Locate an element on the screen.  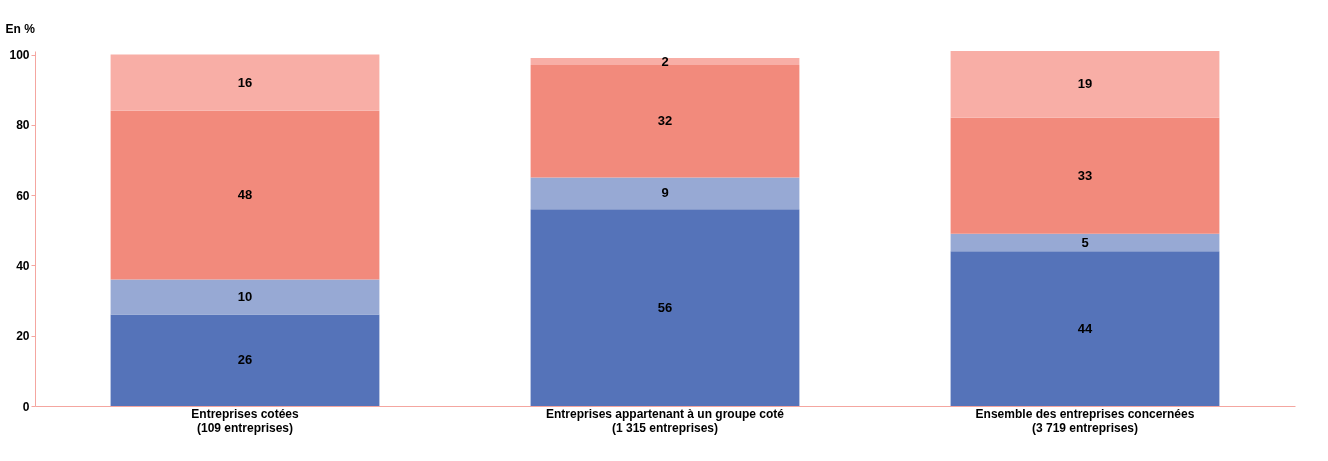
data-label: 56 is located at coordinates (665, 307).